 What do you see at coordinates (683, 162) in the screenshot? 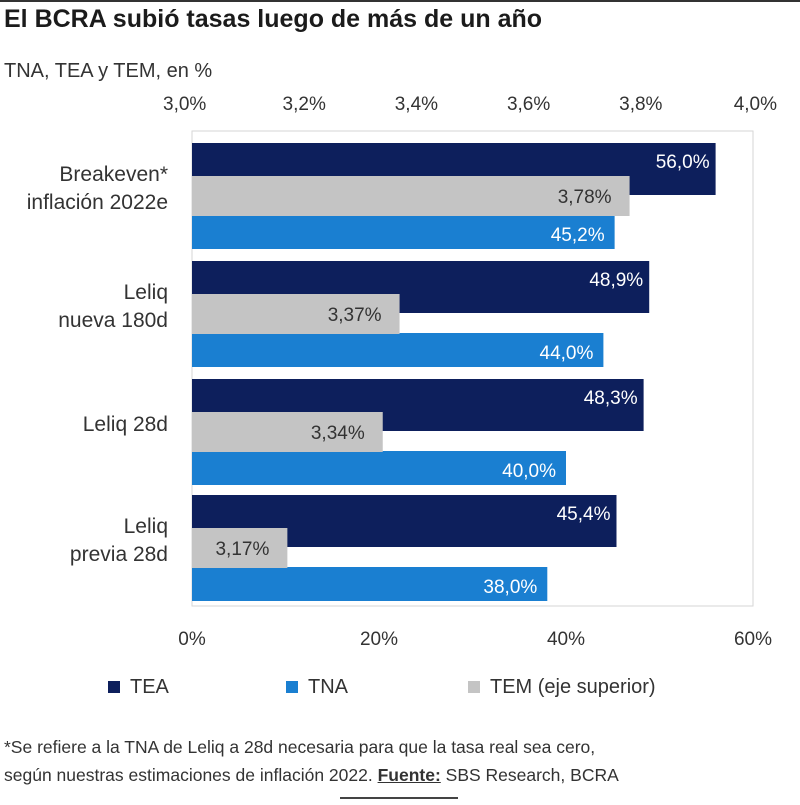
I see `data-label-tea: 56,0%` at bounding box center [683, 162].